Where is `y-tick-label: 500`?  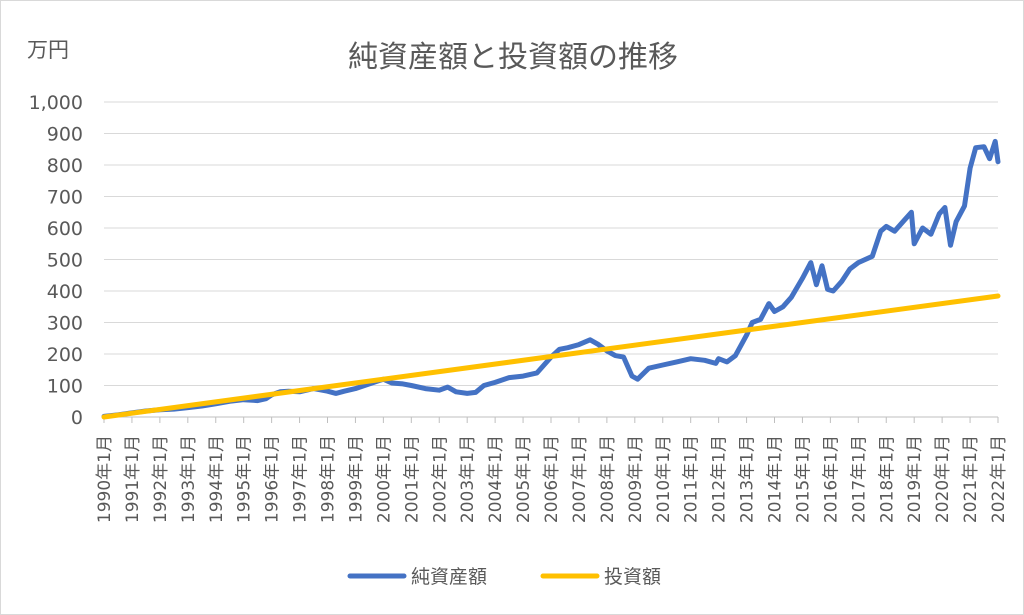
y-tick-label: 500 is located at coordinates (65, 261).